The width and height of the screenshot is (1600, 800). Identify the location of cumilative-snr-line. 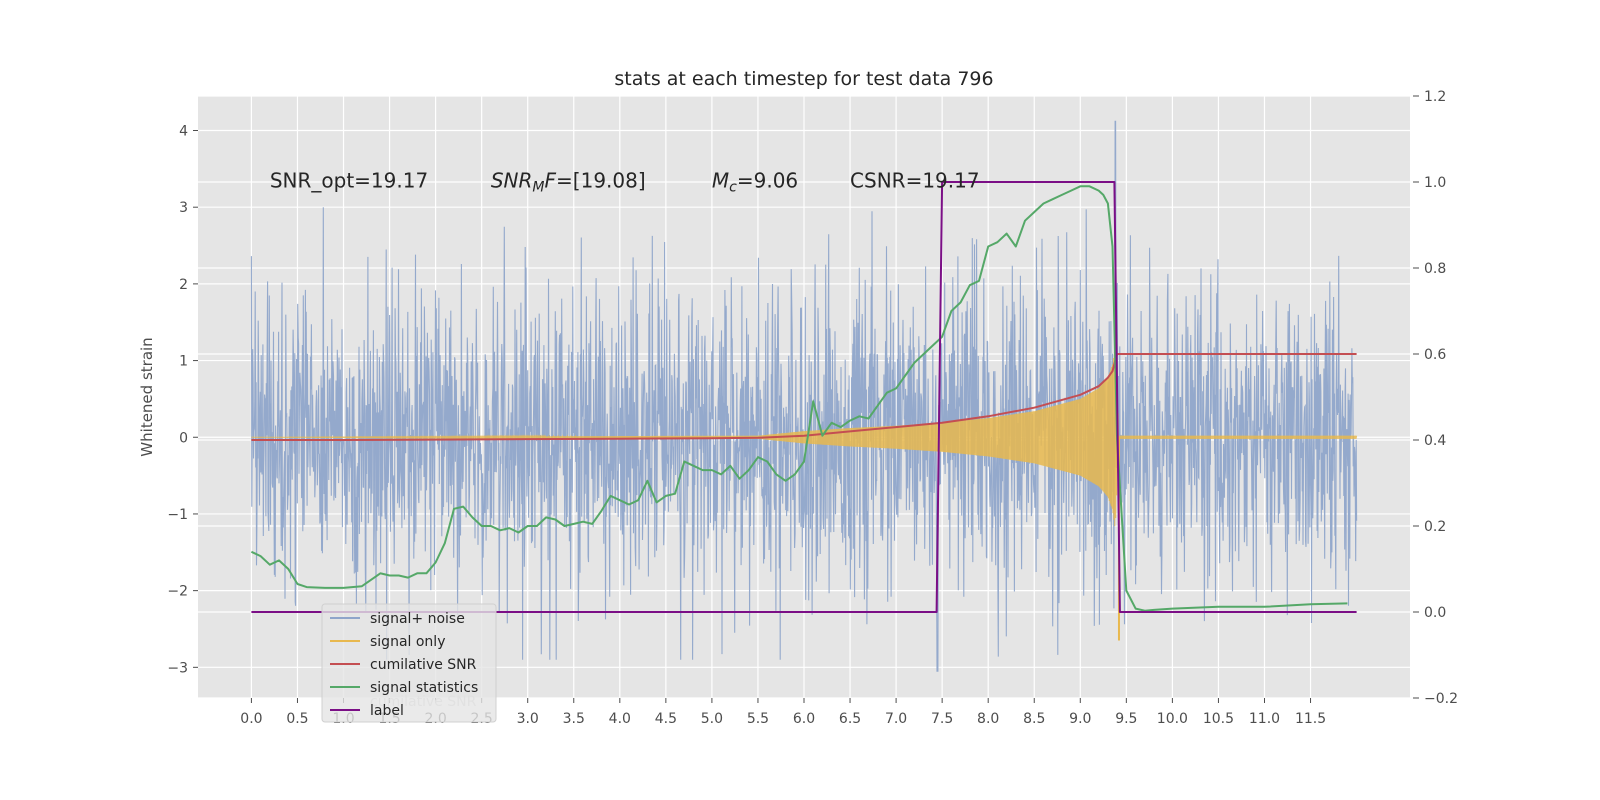
(804, 397).